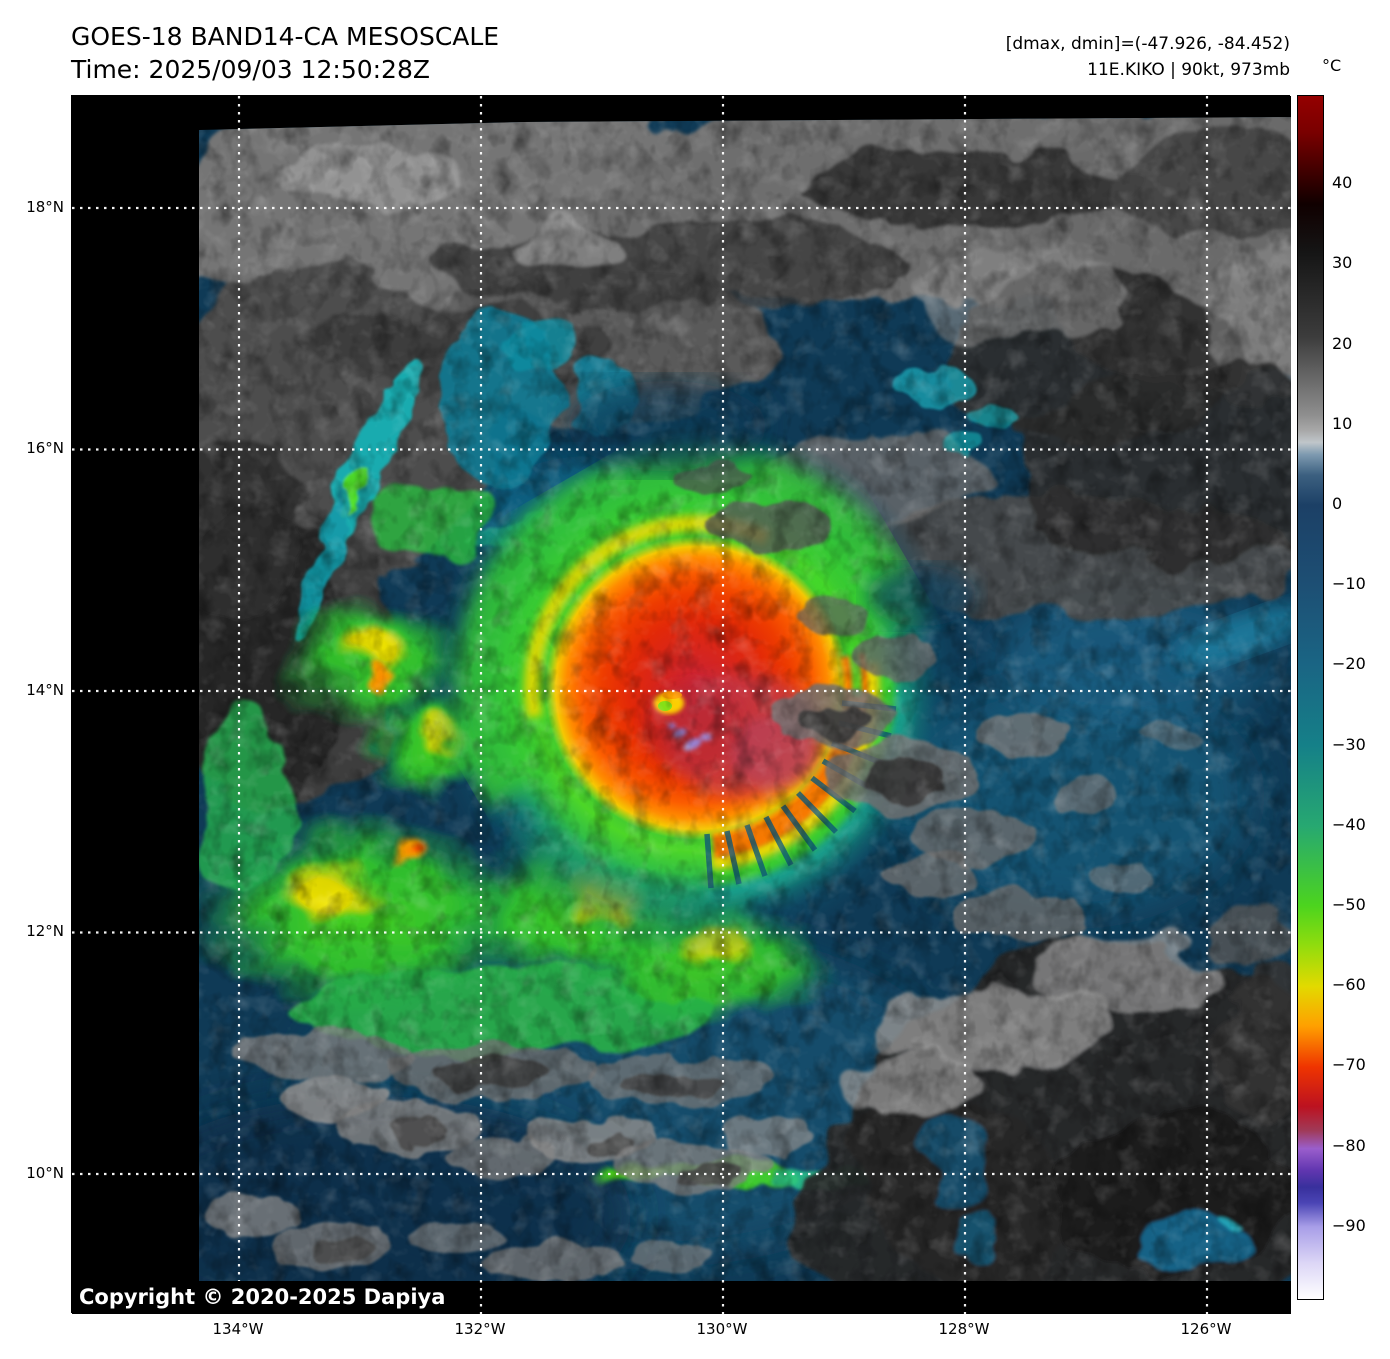  What do you see at coordinates (45, 207) in the screenshot?
I see `lat-label-18n: 18°N` at bounding box center [45, 207].